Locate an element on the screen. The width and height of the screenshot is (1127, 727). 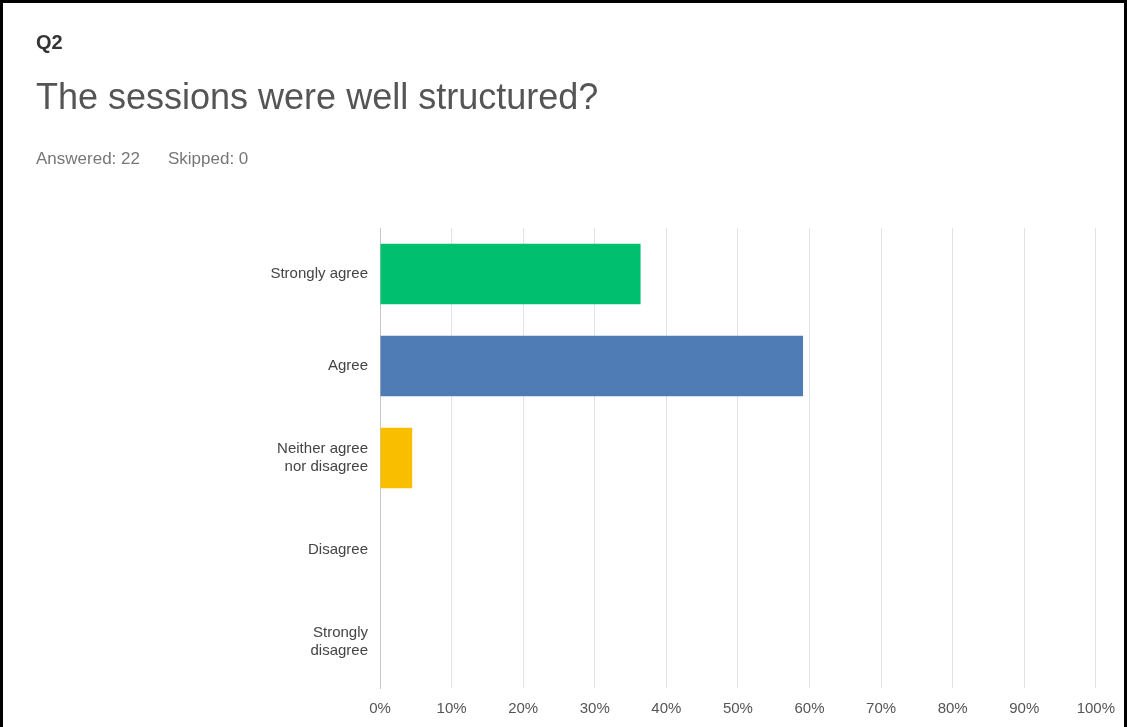
x-tick-label: 90% is located at coordinates (1024, 708).